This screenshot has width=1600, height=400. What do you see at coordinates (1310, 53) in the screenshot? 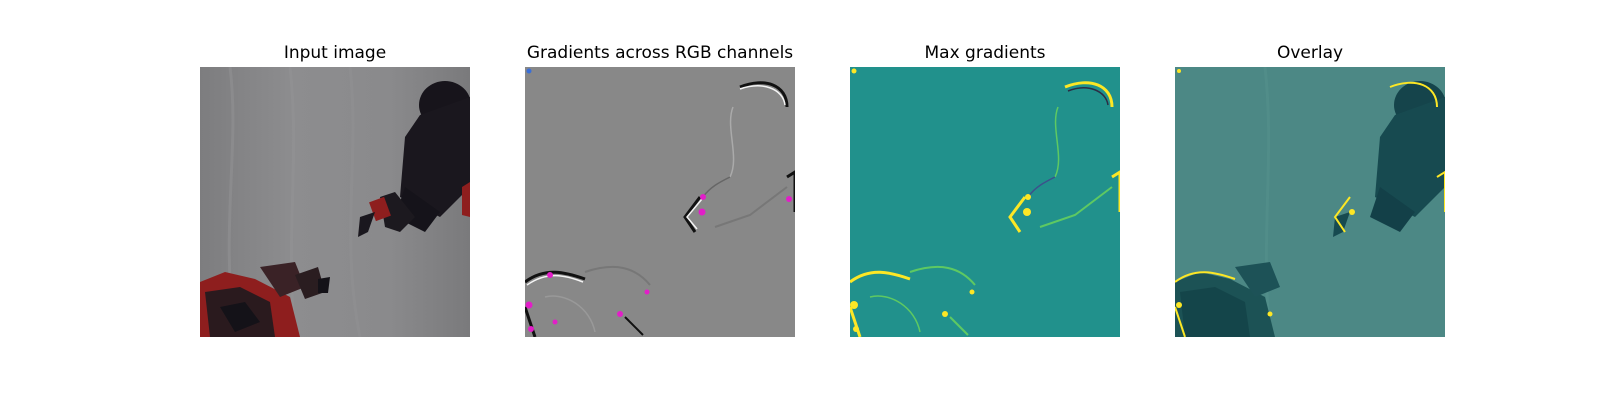
I see `panel-title: Overlay` at bounding box center [1310, 53].